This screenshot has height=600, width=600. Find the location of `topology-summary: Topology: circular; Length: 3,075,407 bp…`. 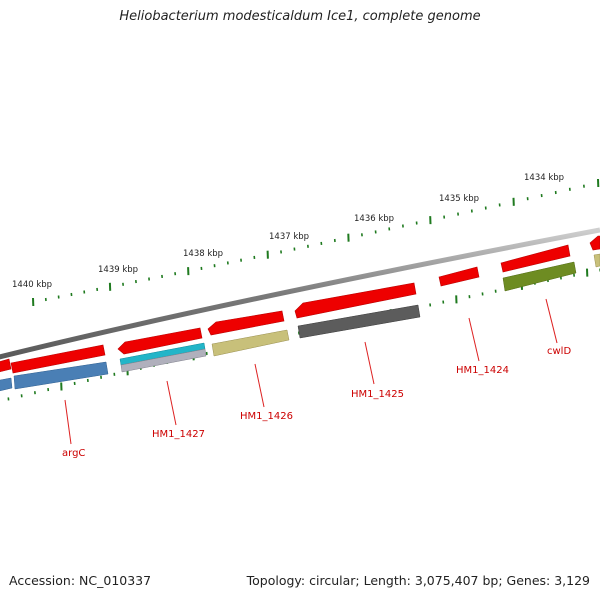

topology-summary: Topology: circular; Length: 3,075,407 bp… is located at coordinates (418, 580).